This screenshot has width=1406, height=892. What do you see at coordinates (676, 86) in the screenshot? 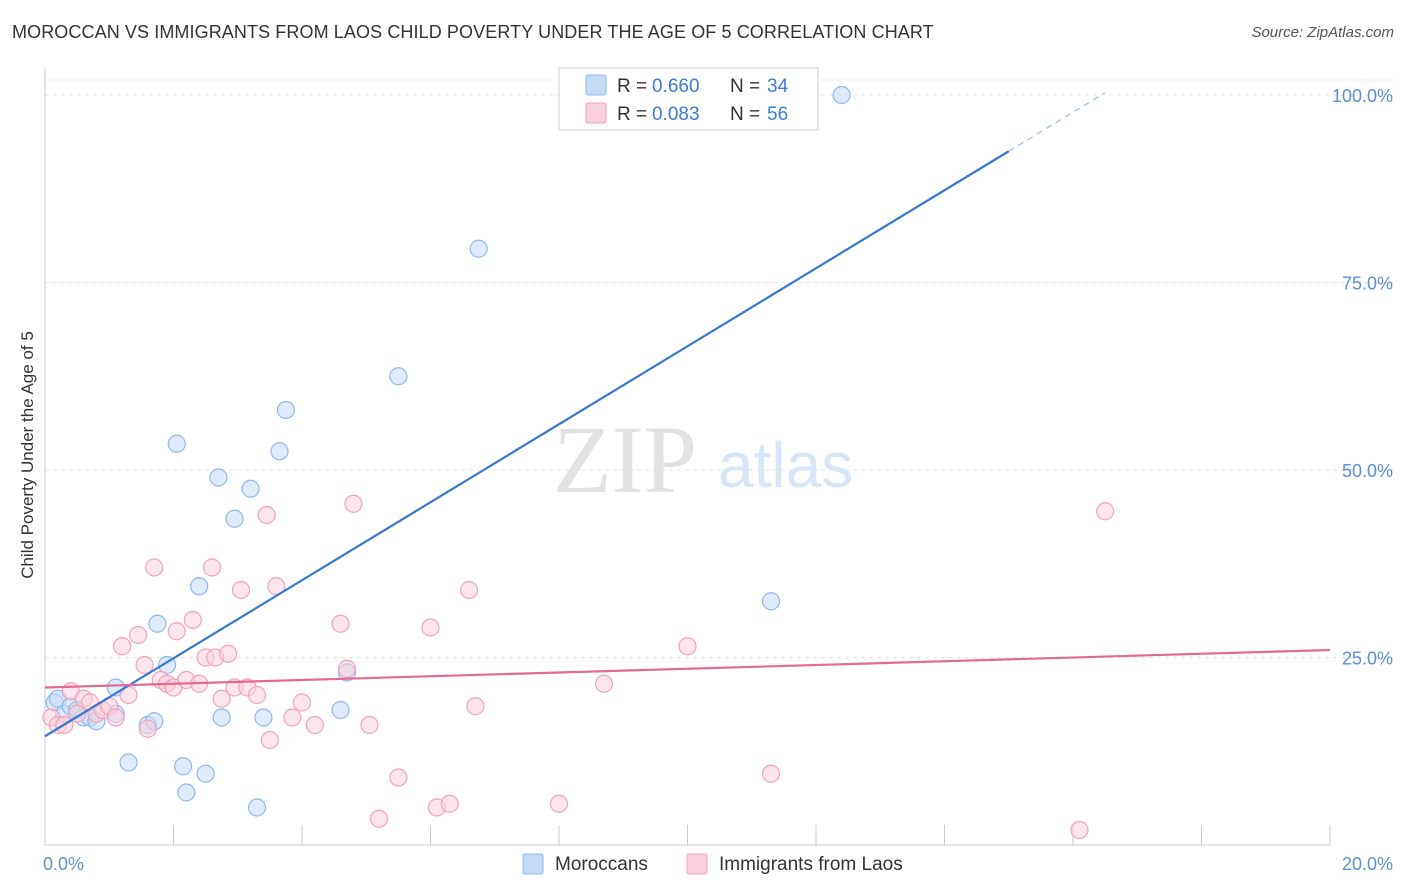
I see `legend-r-value-moroccans: 0.660` at bounding box center [676, 86].